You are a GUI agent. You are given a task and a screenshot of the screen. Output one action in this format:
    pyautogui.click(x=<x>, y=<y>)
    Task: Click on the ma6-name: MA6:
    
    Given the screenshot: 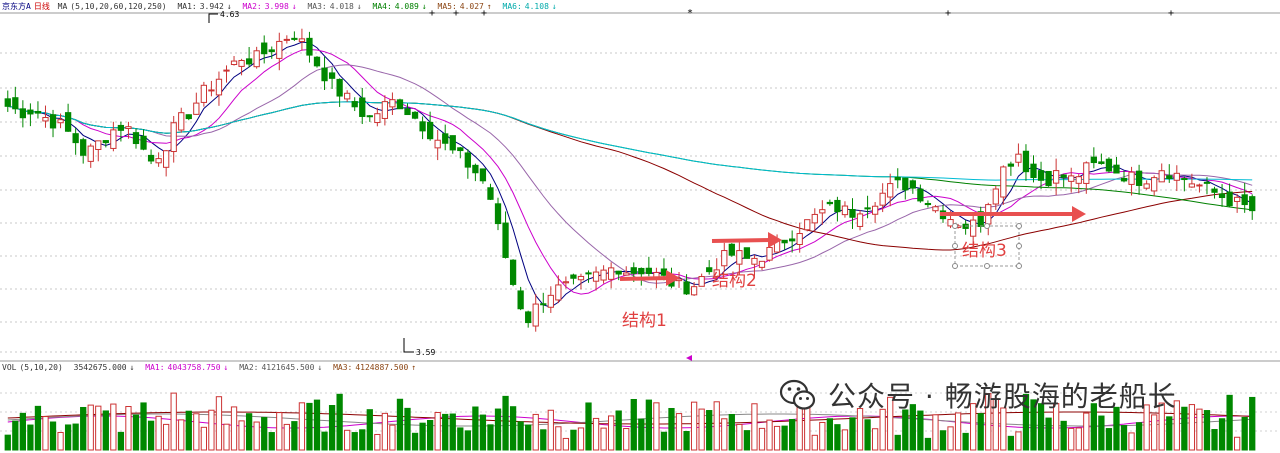 What is the action you would take?
    pyautogui.click(x=512, y=6)
    